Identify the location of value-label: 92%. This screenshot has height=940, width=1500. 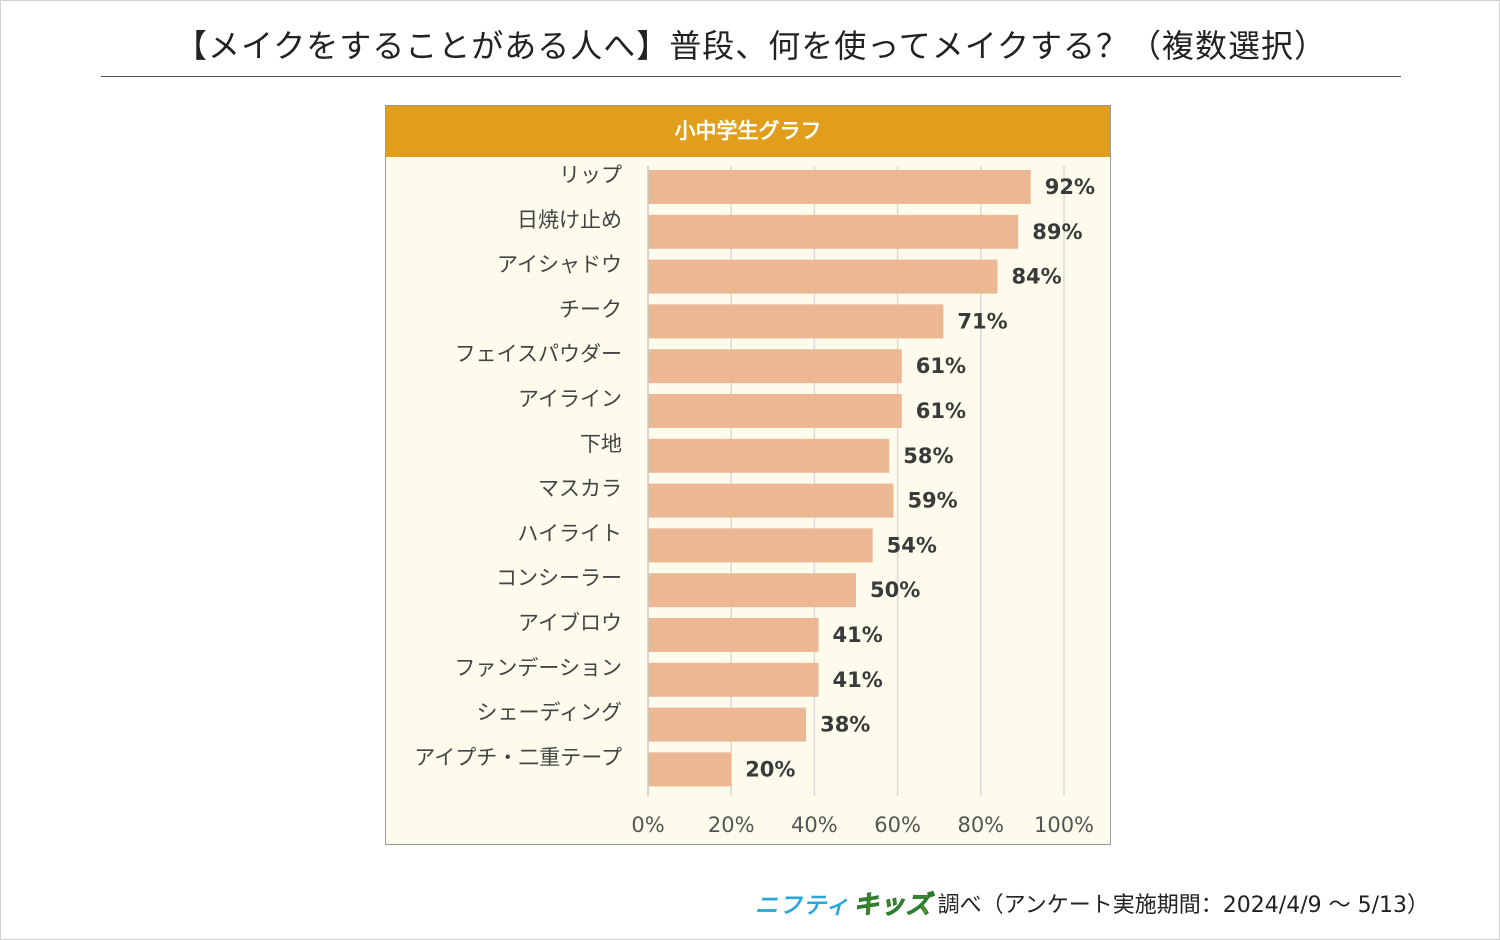
(1070, 187).